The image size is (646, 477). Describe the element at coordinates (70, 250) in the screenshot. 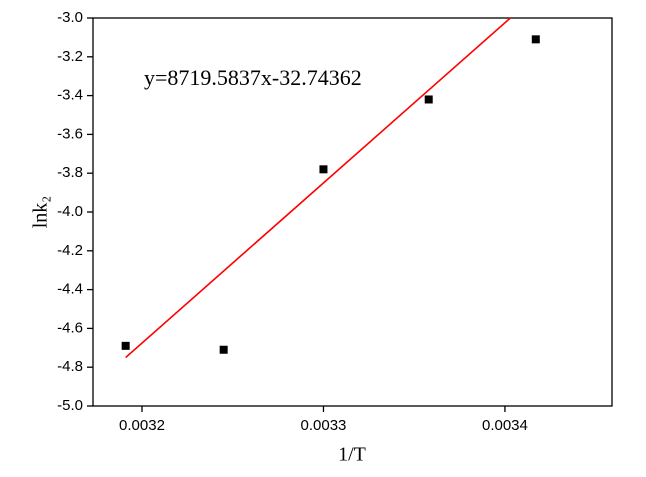

I see `y-tick-label: -4.2` at that location.